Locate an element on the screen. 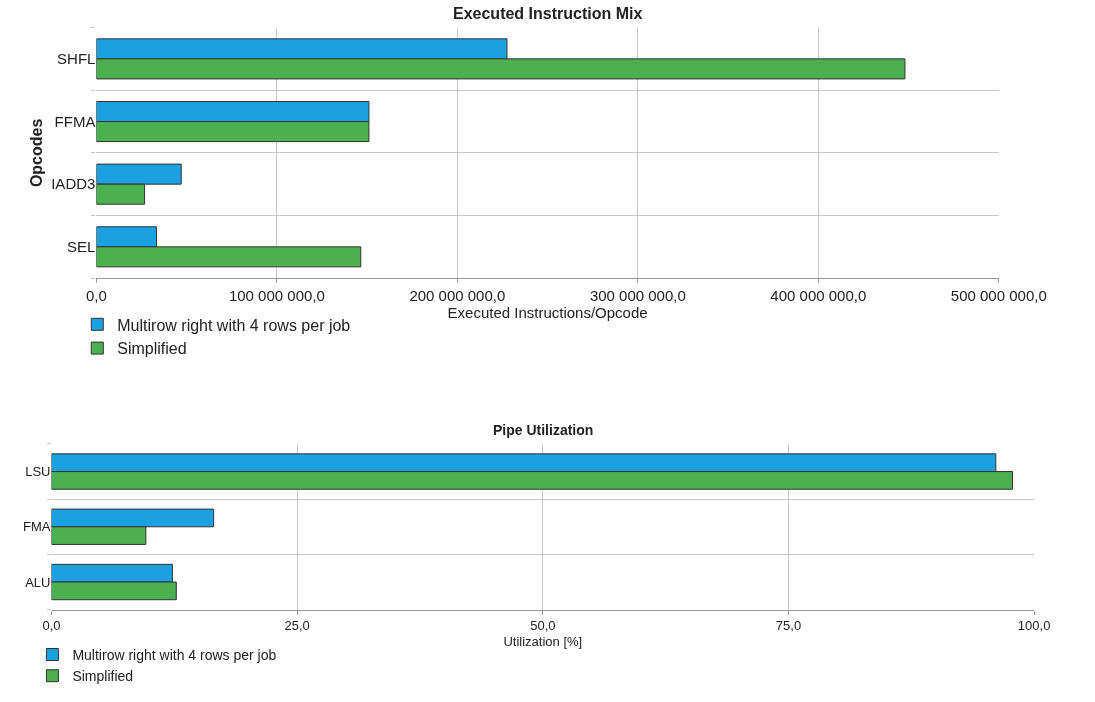 The image size is (1095, 702). x-tick-label: 75,0 is located at coordinates (788, 626).